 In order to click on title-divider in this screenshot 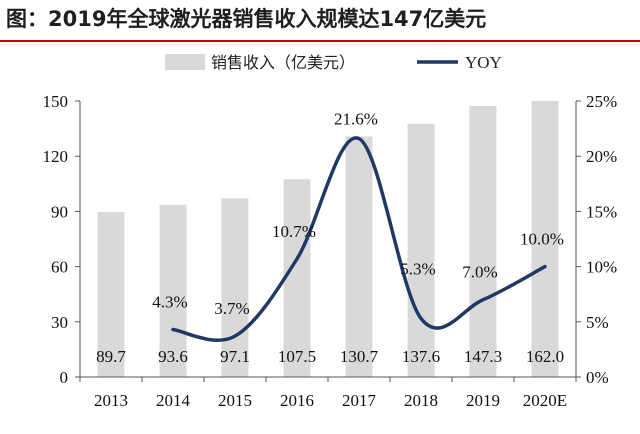, I will do `click(320, 41)`.